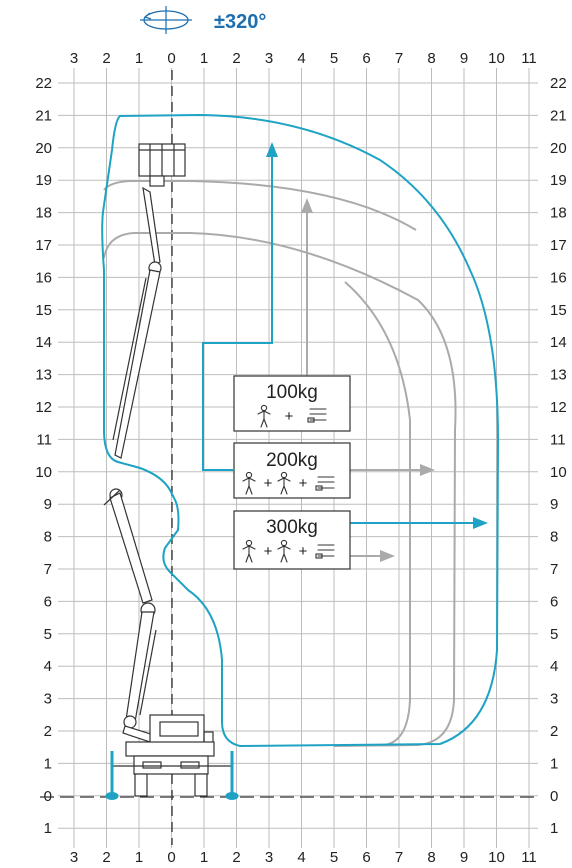  Describe the element at coordinates (292, 392) in the screenshot. I see `capacity-label-100kg: 100kg` at that location.